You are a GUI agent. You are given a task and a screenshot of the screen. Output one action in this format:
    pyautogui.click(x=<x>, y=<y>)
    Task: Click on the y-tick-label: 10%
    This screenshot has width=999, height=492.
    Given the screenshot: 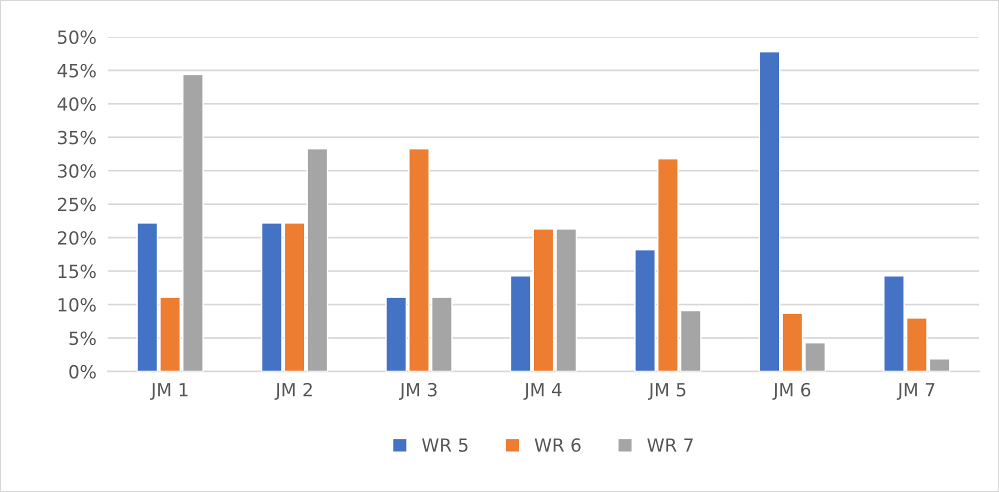 What is the action you would take?
    pyautogui.click(x=77, y=305)
    